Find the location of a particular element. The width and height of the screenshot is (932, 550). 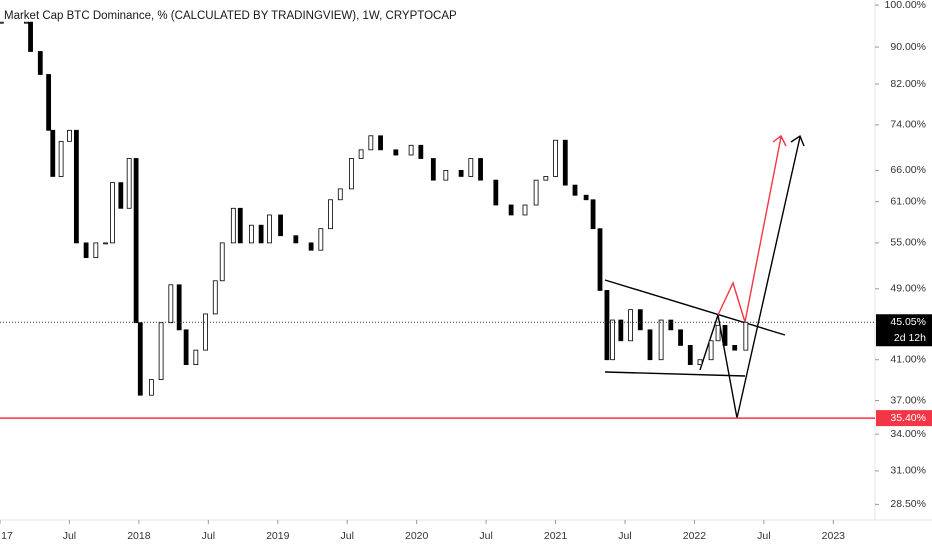

x-tick-label: 2019 is located at coordinates (278, 536).